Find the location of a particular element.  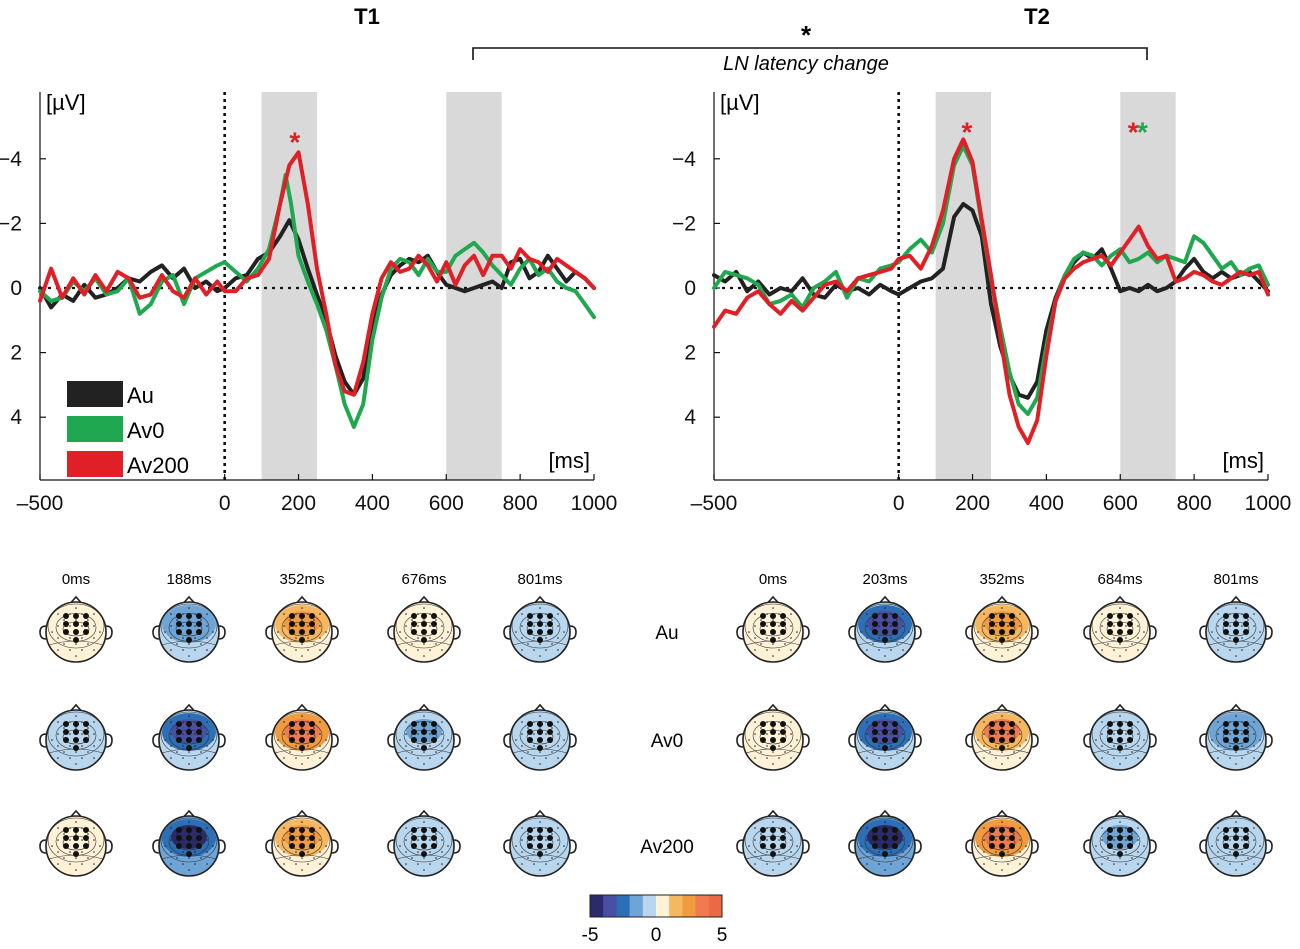

x-axis-label-t2: [ms] is located at coordinates (1243, 460).